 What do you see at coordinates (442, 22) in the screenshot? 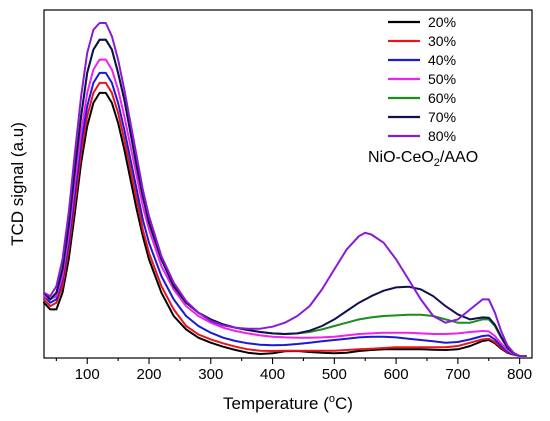
I see `legend-label: 20%` at bounding box center [442, 22].